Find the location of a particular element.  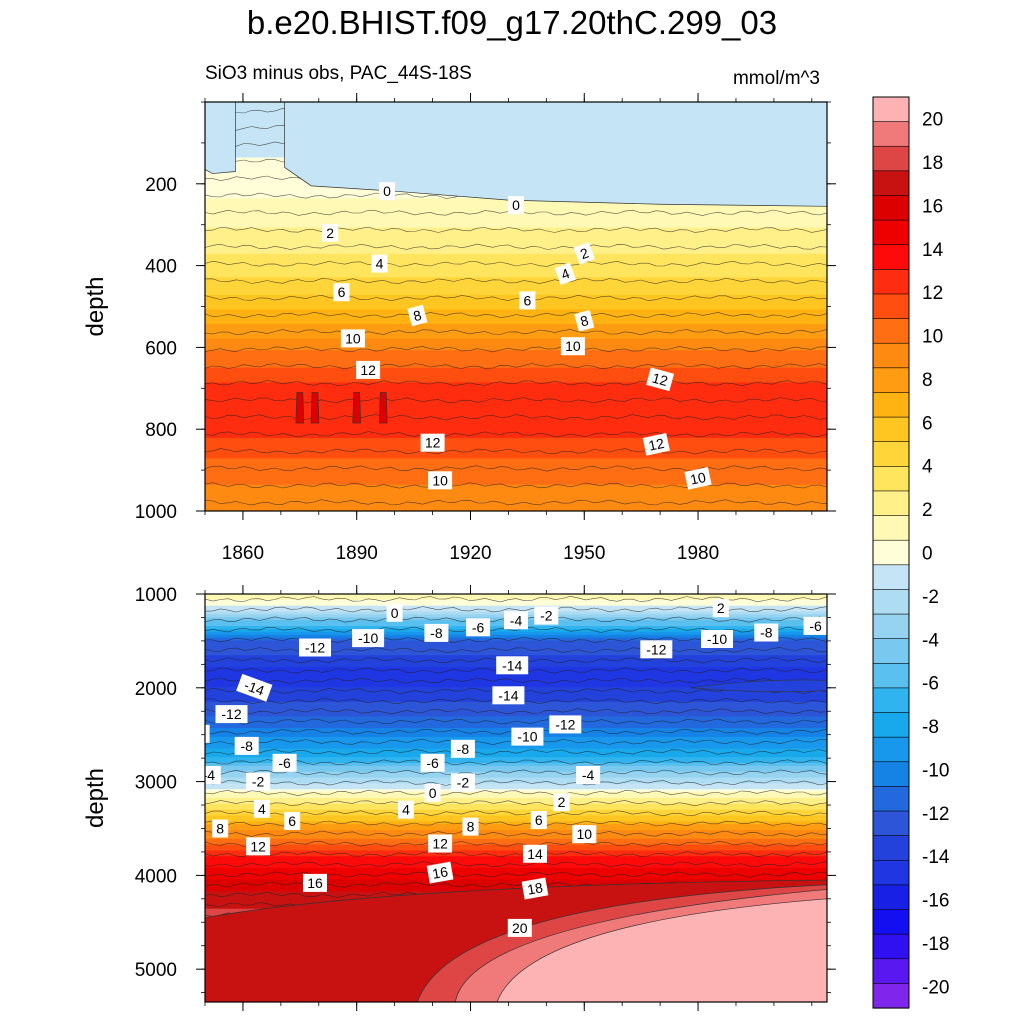

contour-label: 14 is located at coordinates (535, 853).